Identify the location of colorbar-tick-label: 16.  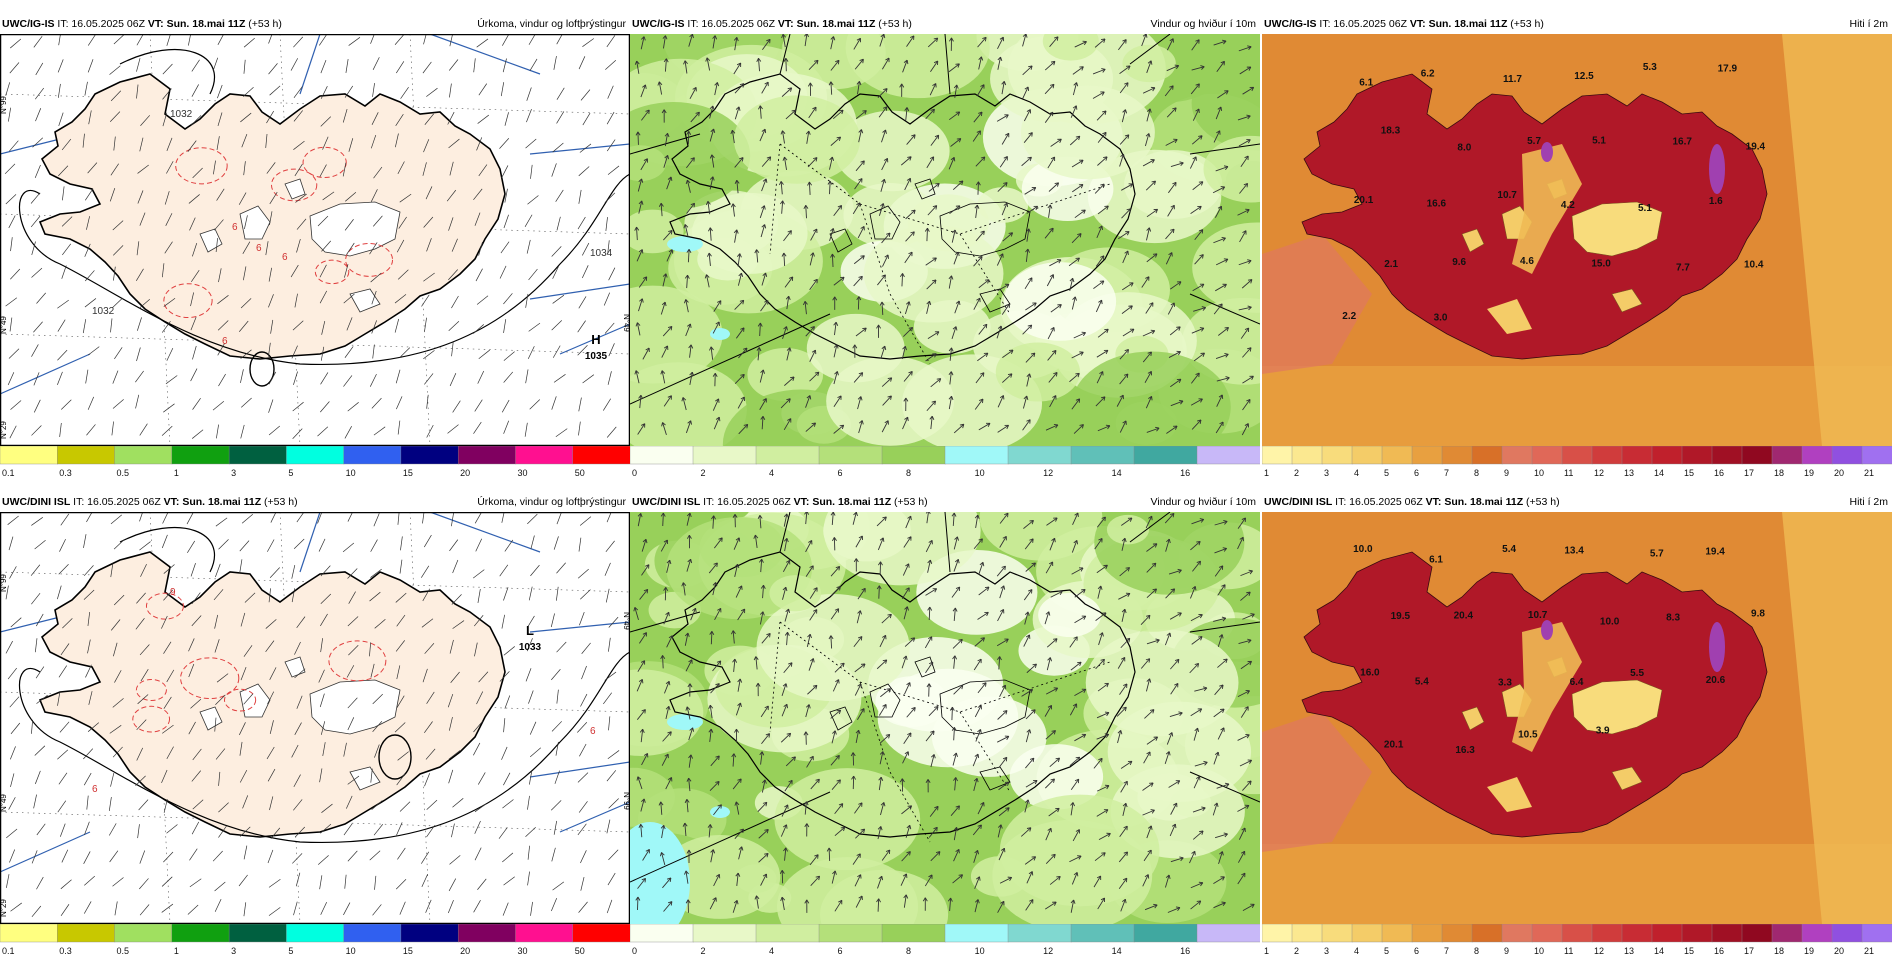
(1185, 951).